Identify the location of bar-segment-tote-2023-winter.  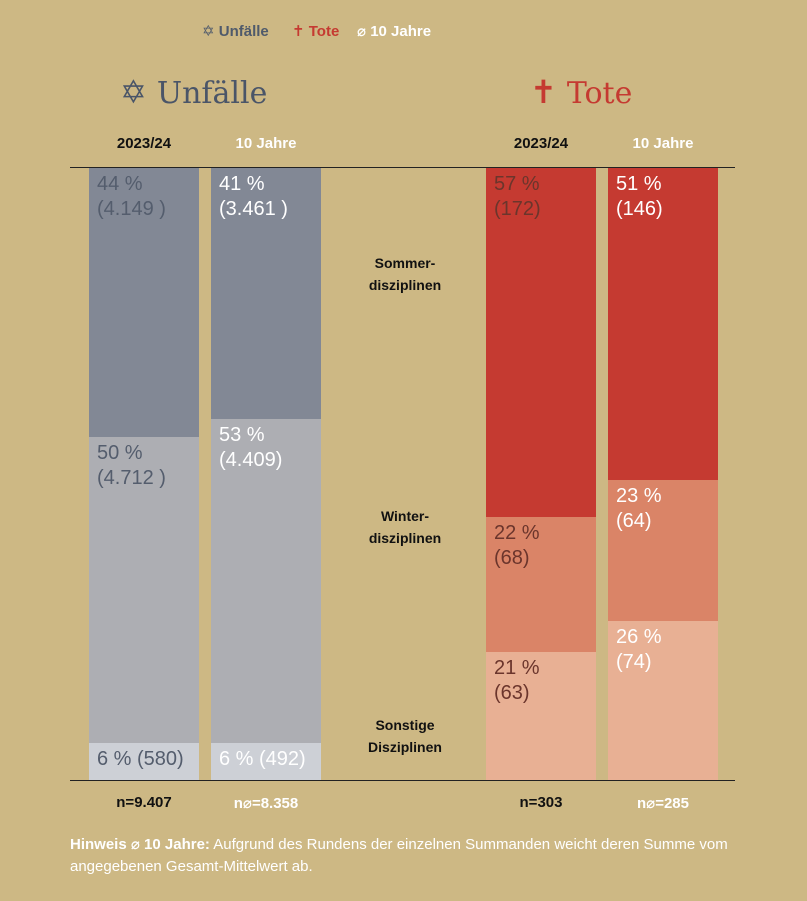
(541, 584).